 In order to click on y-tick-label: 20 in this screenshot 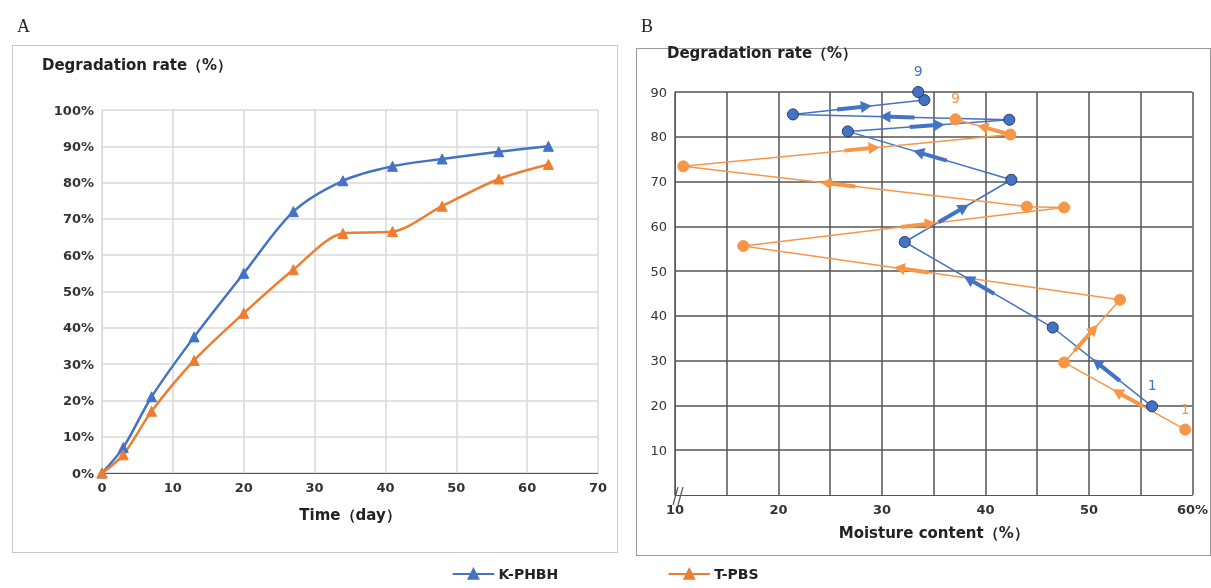, I will do `click(658, 405)`.